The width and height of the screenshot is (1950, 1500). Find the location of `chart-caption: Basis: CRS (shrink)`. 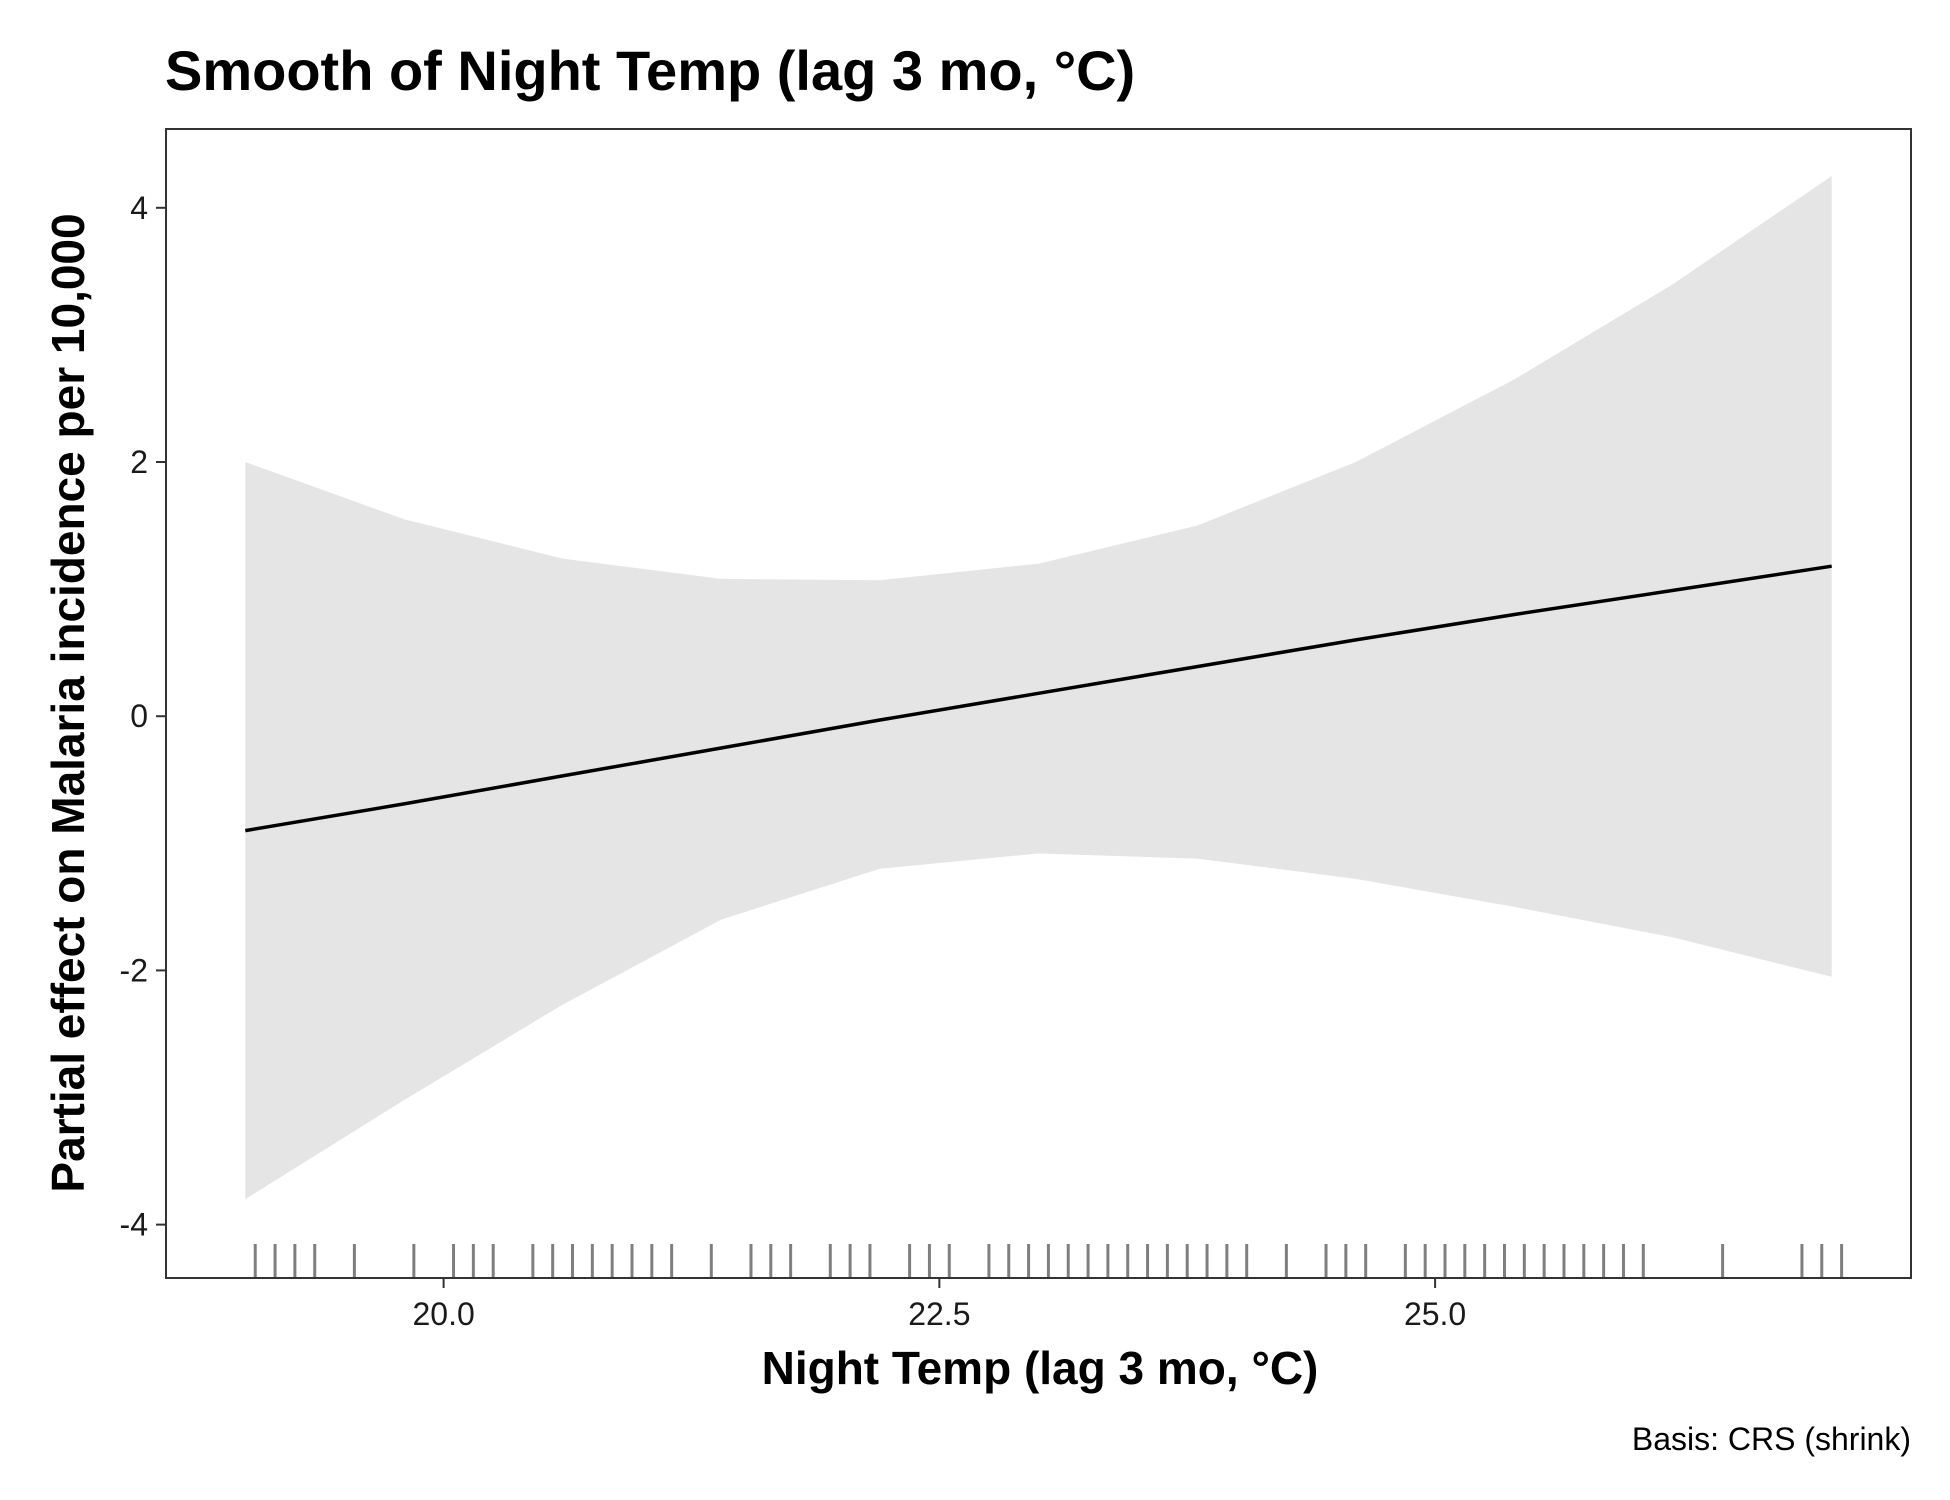

chart-caption: Basis: CRS (shrink) is located at coordinates (1771, 1439).